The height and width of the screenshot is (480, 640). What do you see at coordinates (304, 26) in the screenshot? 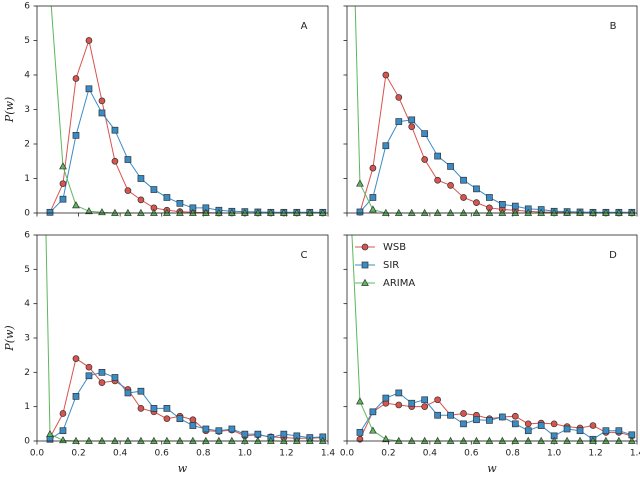
I see `panel-label: A` at bounding box center [304, 26].